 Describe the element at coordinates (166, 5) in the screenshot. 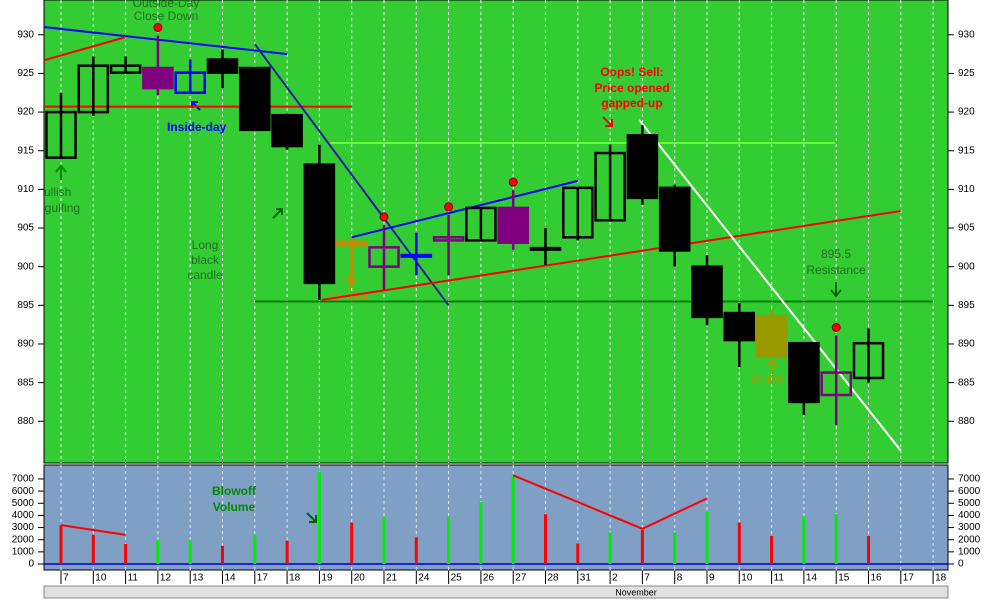

I see `annotation: Outside-Day` at that location.